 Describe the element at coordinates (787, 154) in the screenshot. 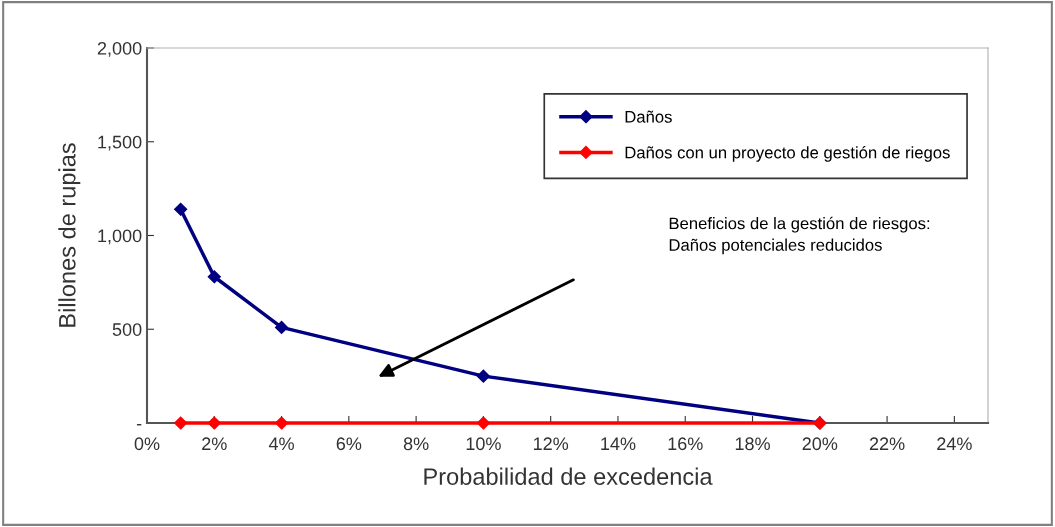

I see `legend-label: Daños con un proyecto de gestión de riegos` at that location.